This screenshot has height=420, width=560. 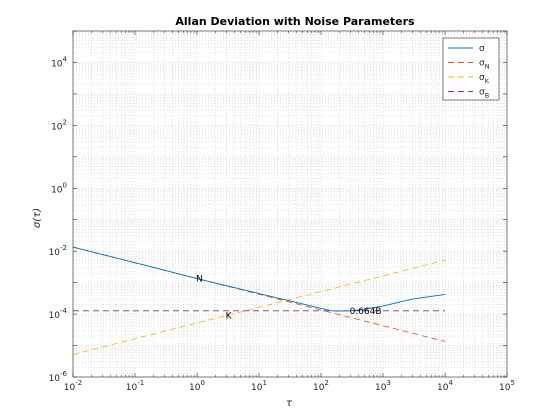 I want to click on series-line-total, so click(x=259, y=279).